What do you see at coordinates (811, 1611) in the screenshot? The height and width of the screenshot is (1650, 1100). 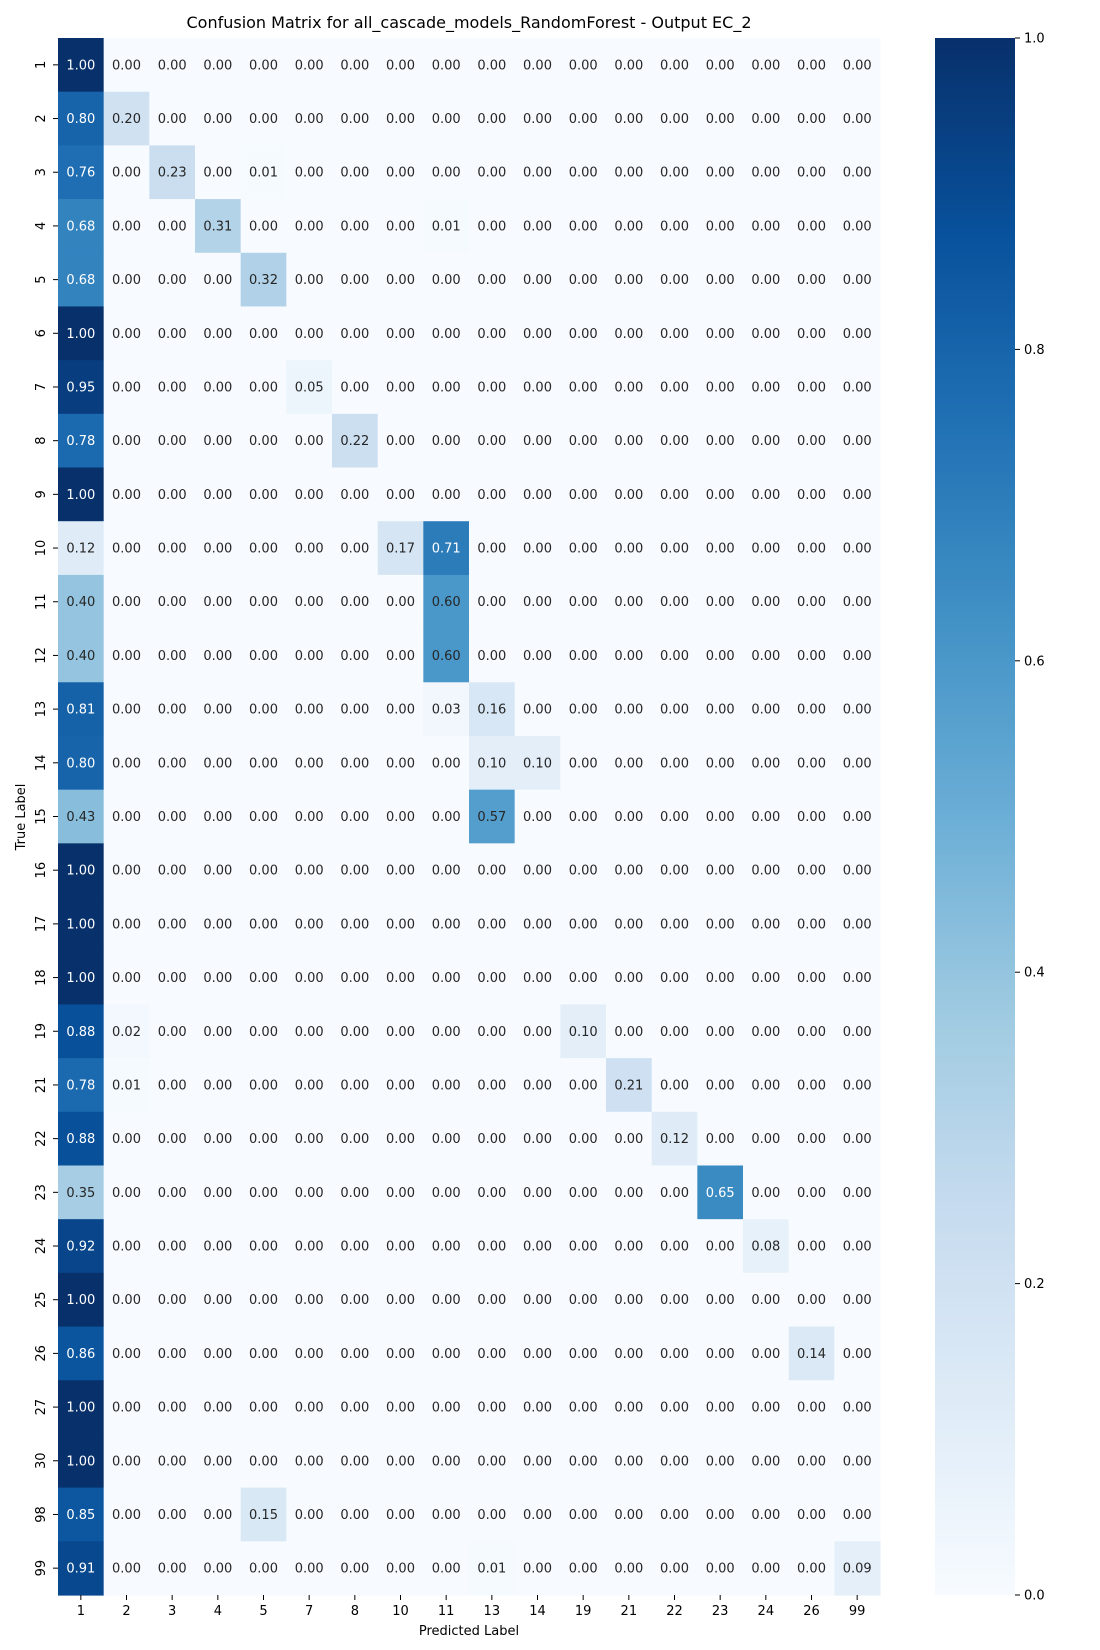 I see `x-tick-label: 26` at bounding box center [811, 1611].